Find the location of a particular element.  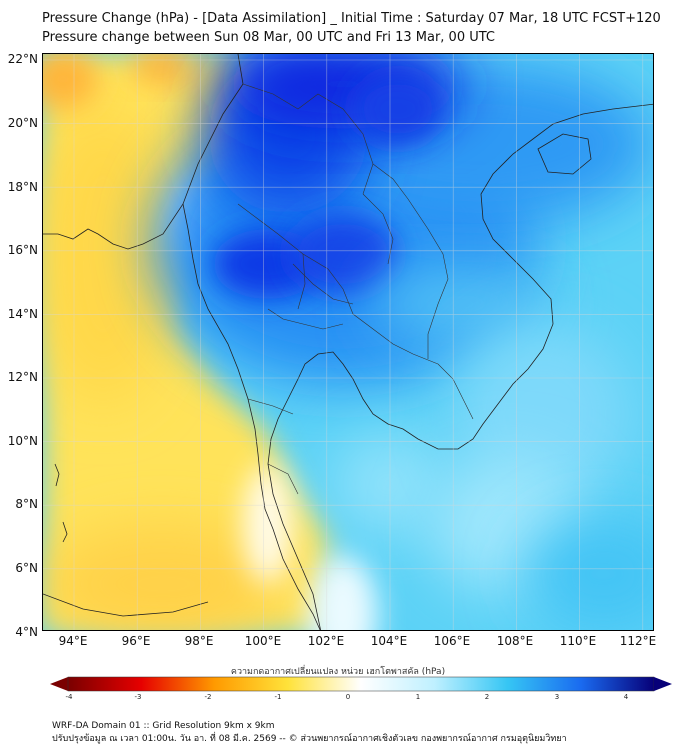

lat-label: 8°N is located at coordinates (26, 504).